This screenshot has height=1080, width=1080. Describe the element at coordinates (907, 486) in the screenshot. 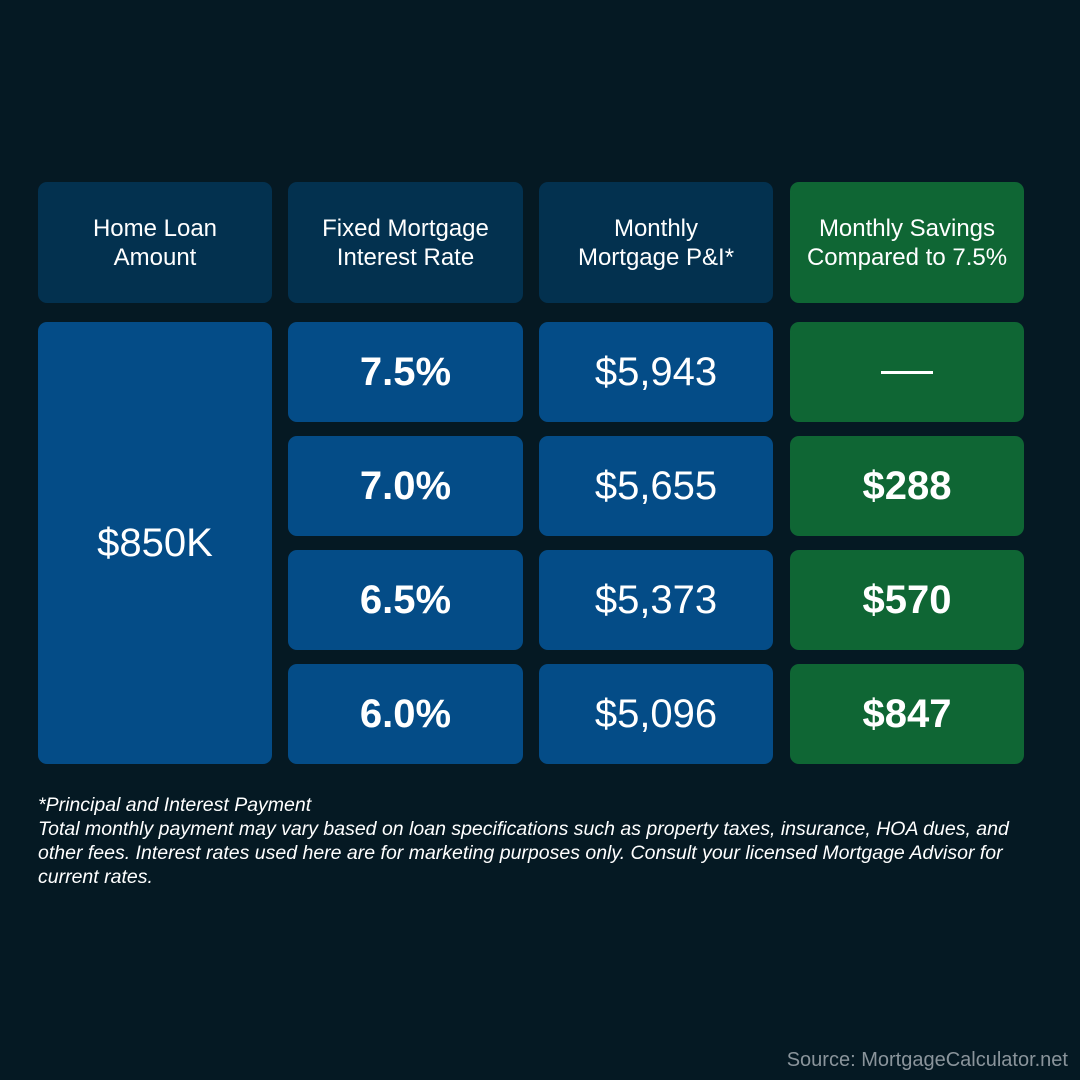

I see `savings-cell: $288` at that location.